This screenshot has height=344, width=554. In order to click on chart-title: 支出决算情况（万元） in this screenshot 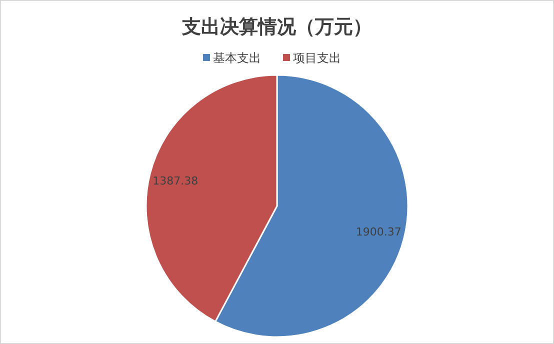, I will do `click(276, 27)`.